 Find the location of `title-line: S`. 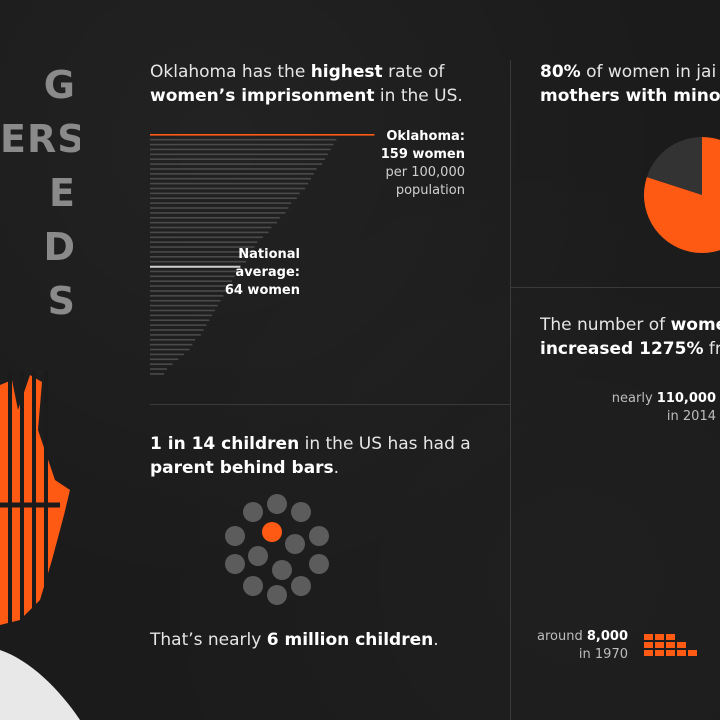

title-line: S is located at coordinates (61, 301).